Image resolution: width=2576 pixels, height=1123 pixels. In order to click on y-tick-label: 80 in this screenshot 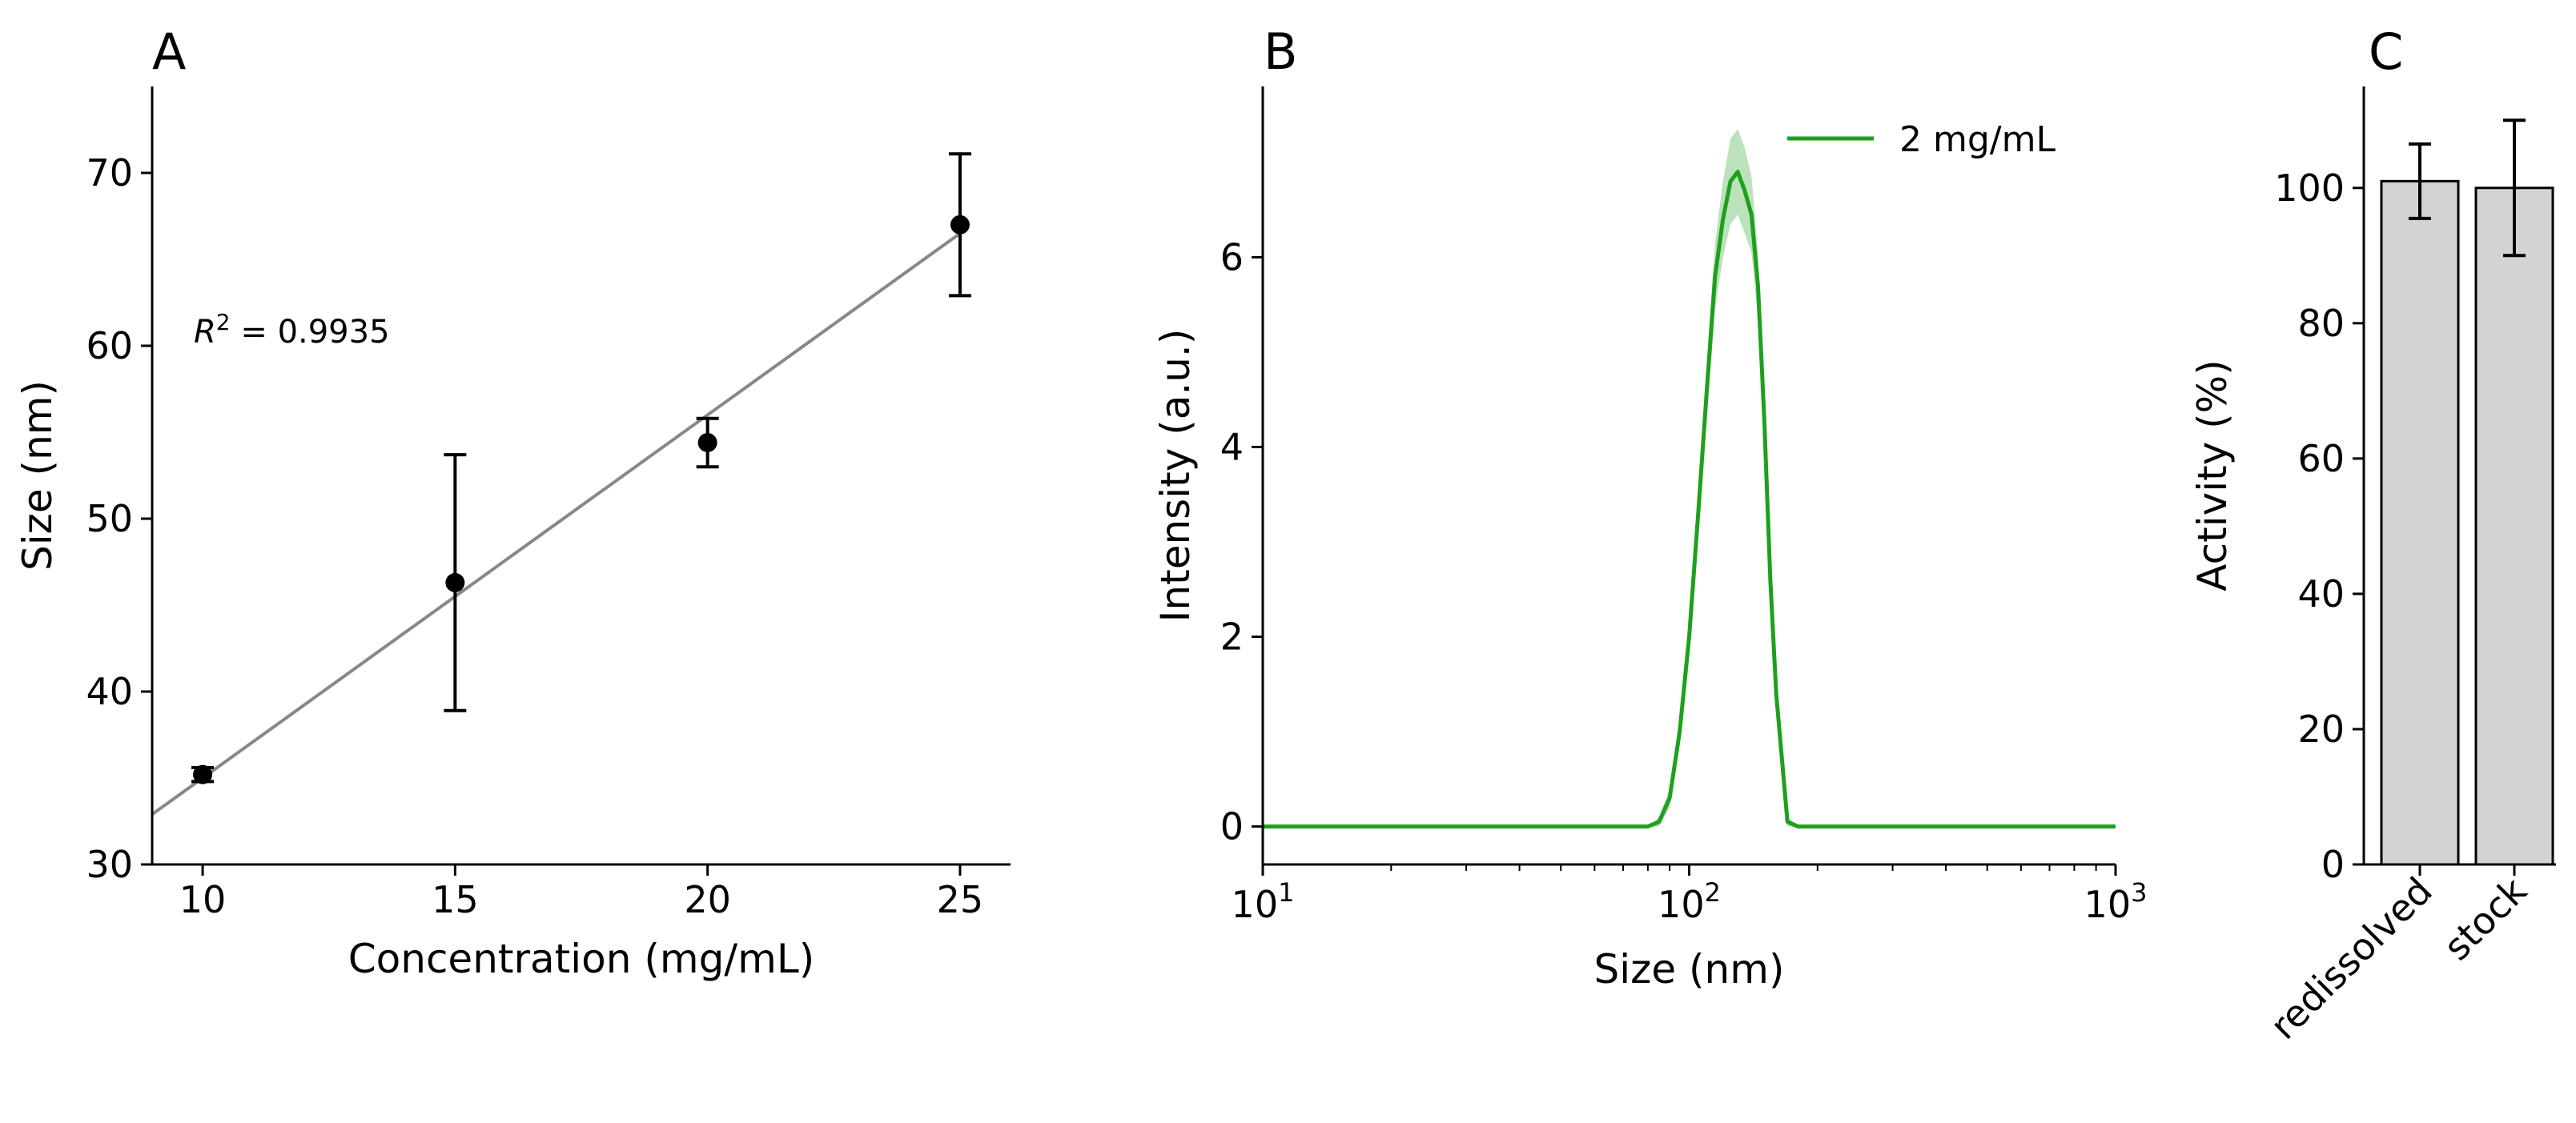, I will do `click(2321, 323)`.